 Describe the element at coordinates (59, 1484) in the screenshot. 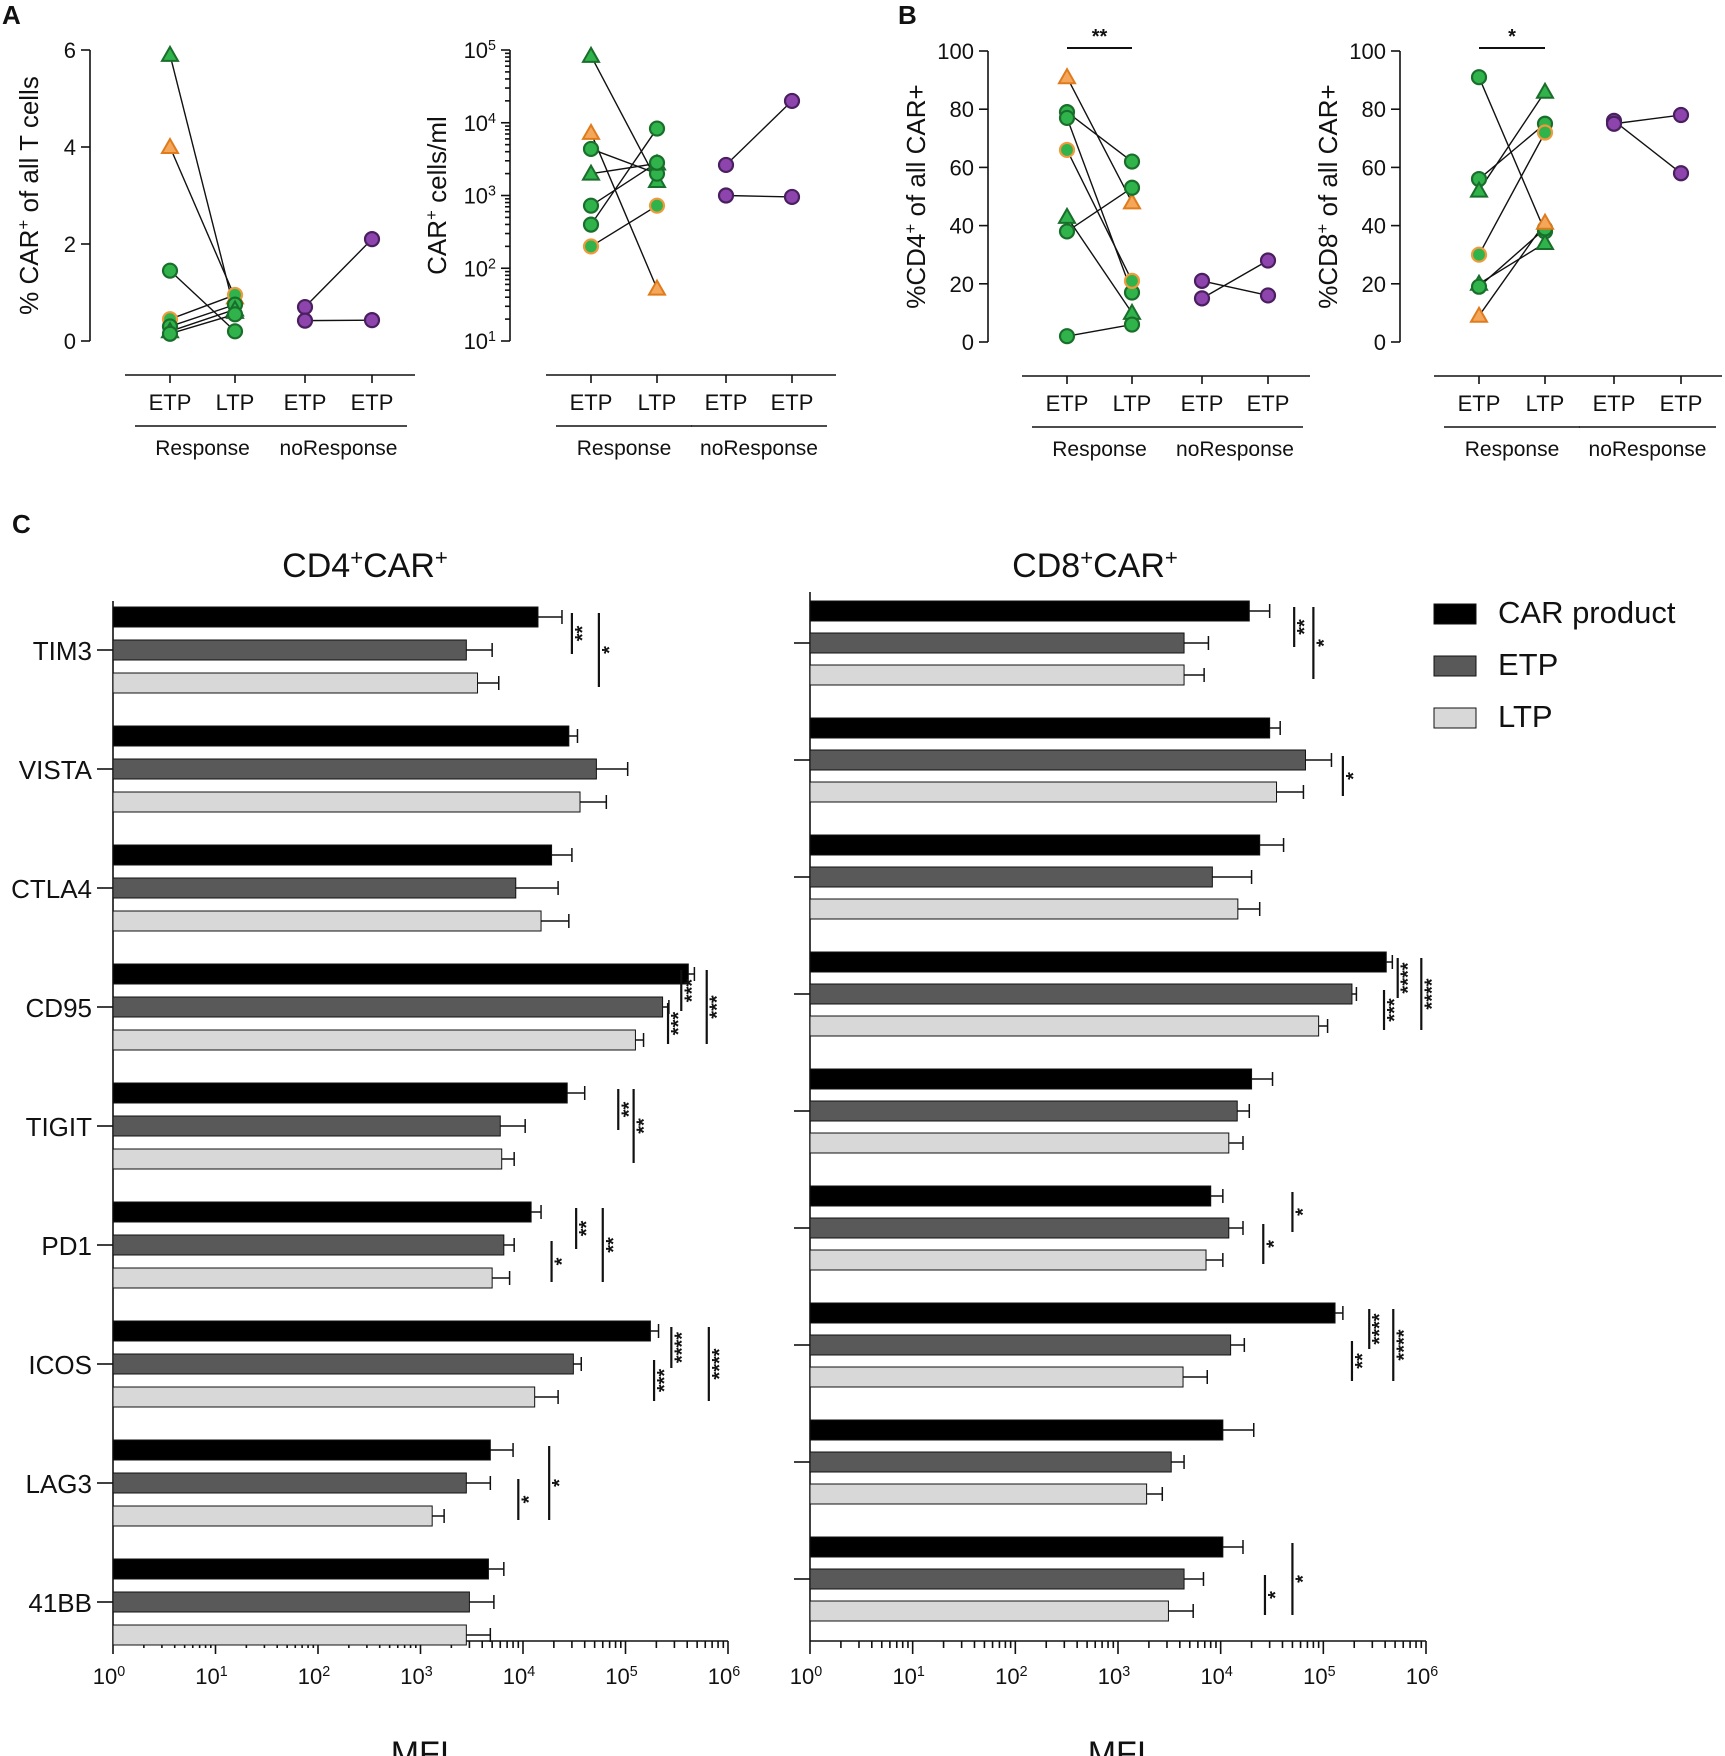

I see `y-category-label: LAG3` at that location.